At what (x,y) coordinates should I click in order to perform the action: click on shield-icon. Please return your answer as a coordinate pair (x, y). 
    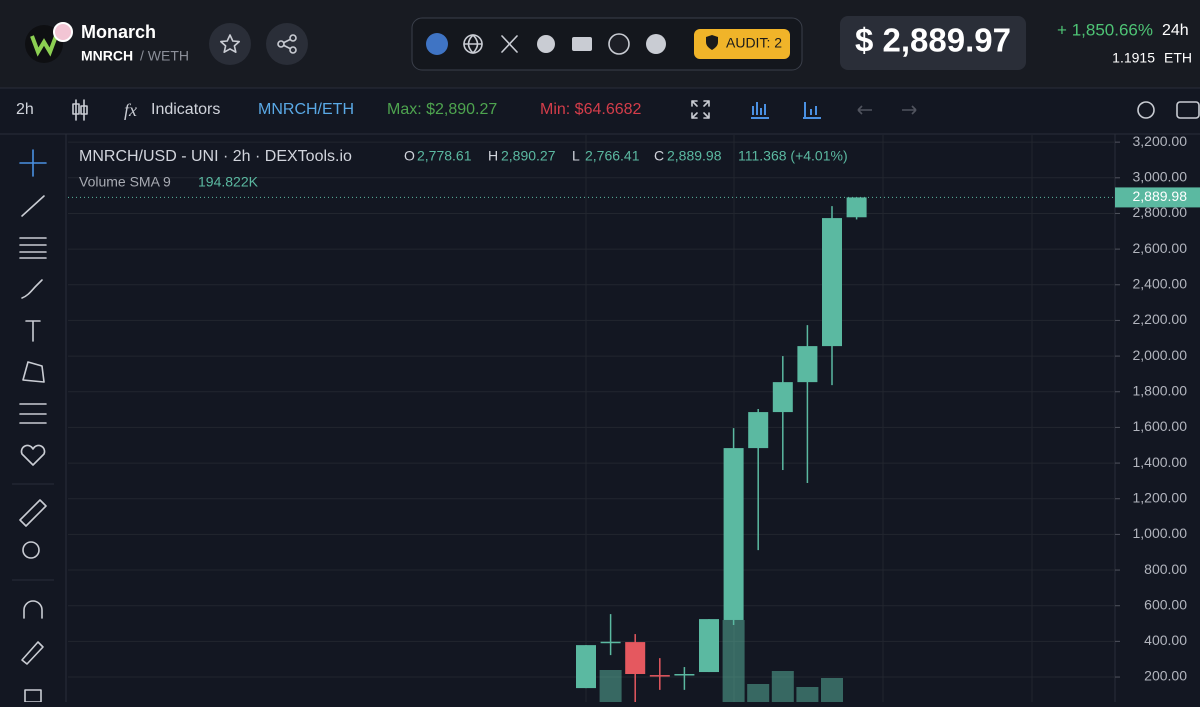
    Looking at the image, I should click on (712, 42).